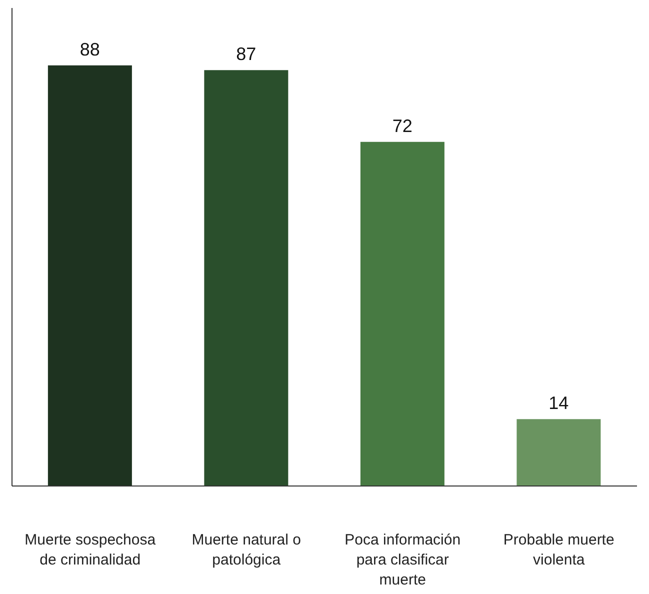 The width and height of the screenshot is (649, 594). I want to click on x-tick-label: Muerte sospechosa de criminalidad, so click(90, 550).